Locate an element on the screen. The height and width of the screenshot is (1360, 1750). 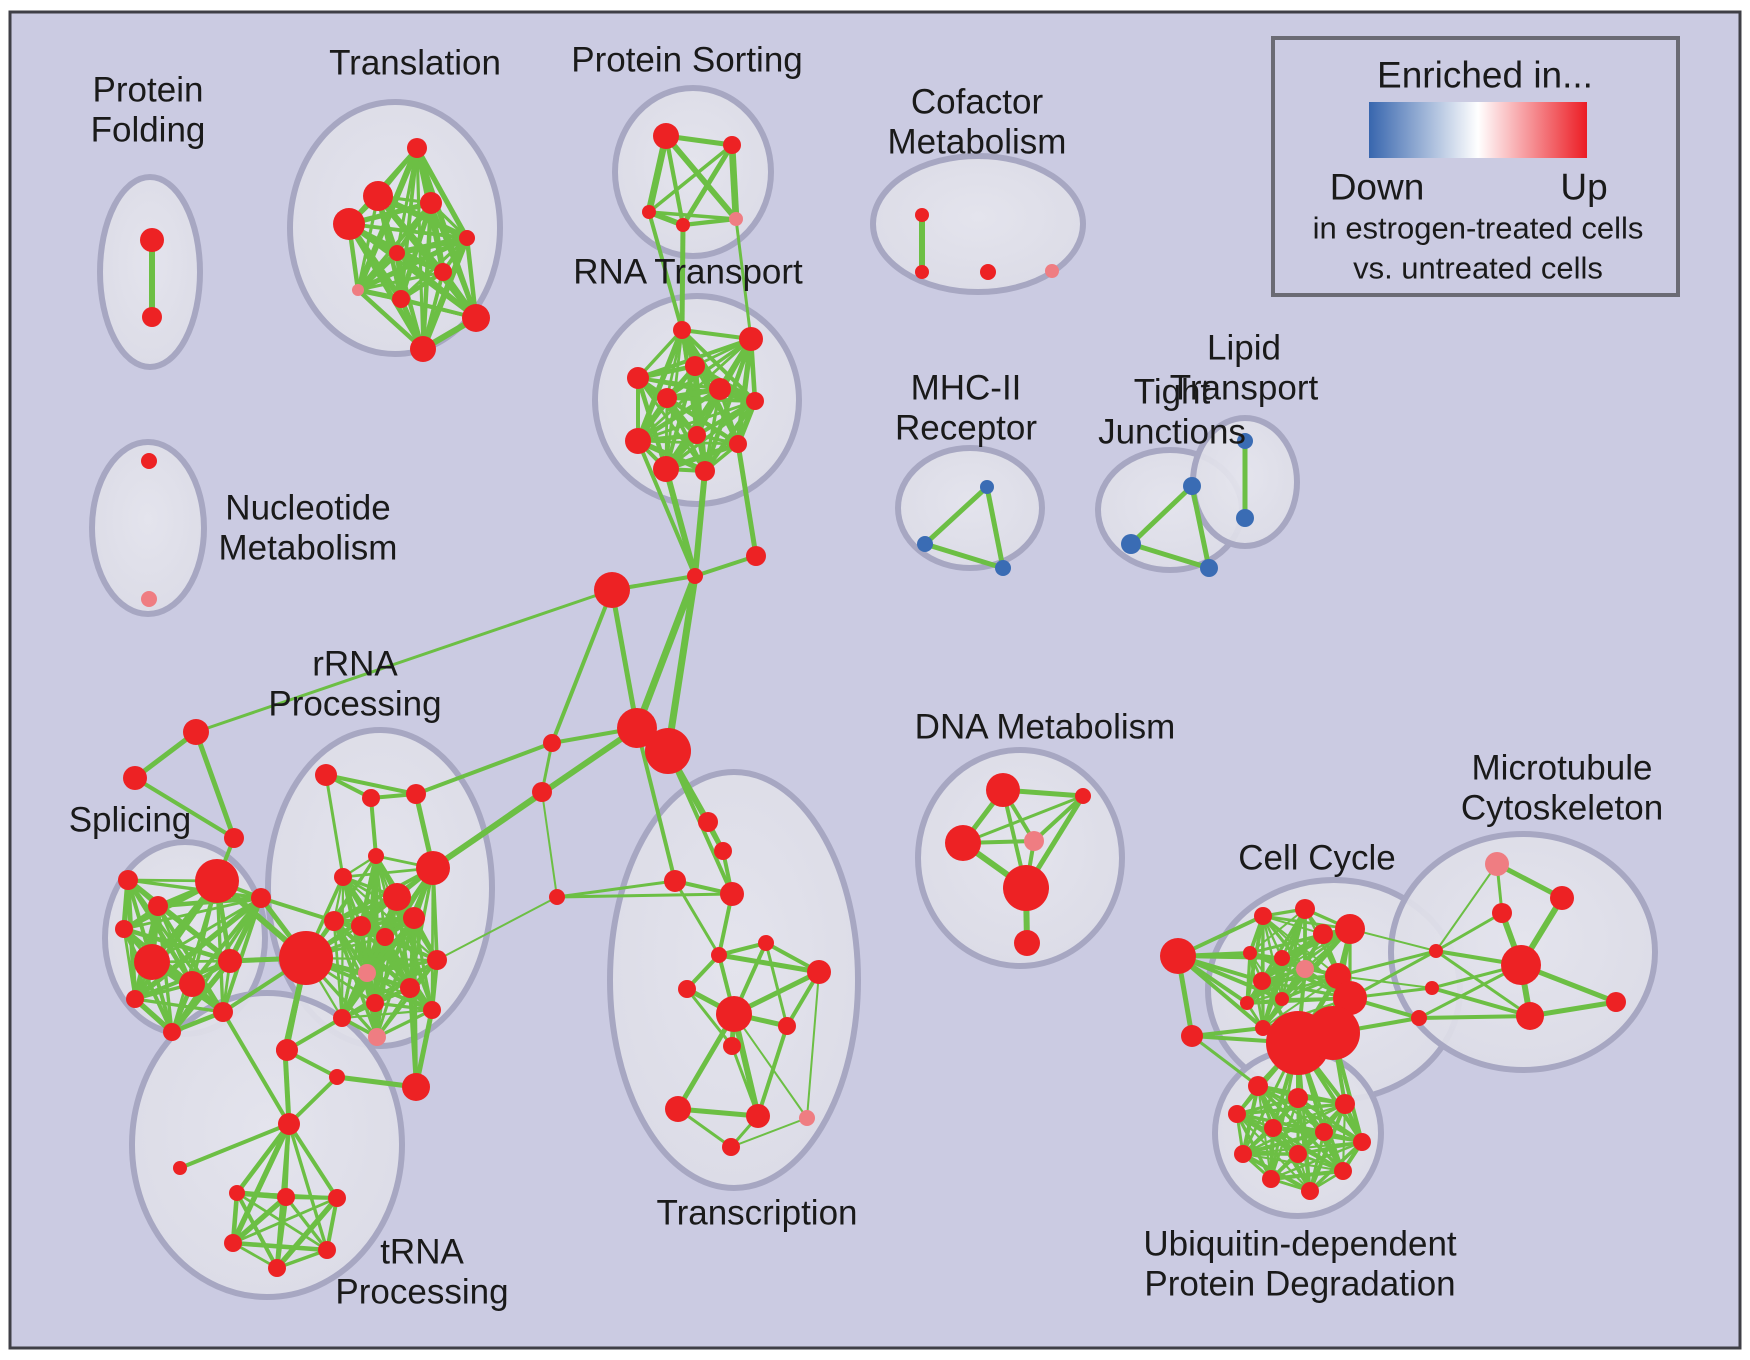
cluster-label-ubiquitin: Protein Degradation is located at coordinates (1299, 1284).